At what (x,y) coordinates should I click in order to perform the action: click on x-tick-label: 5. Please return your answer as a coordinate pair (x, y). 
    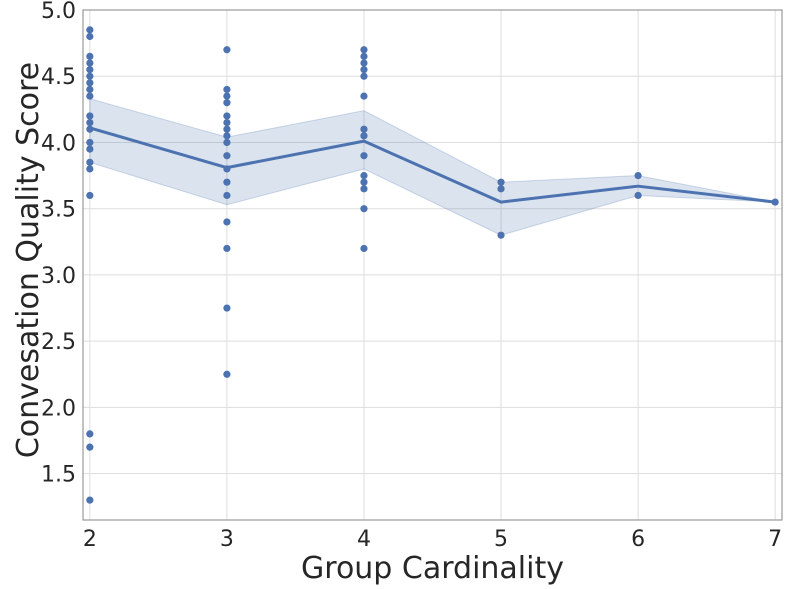
    Looking at the image, I should click on (501, 539).